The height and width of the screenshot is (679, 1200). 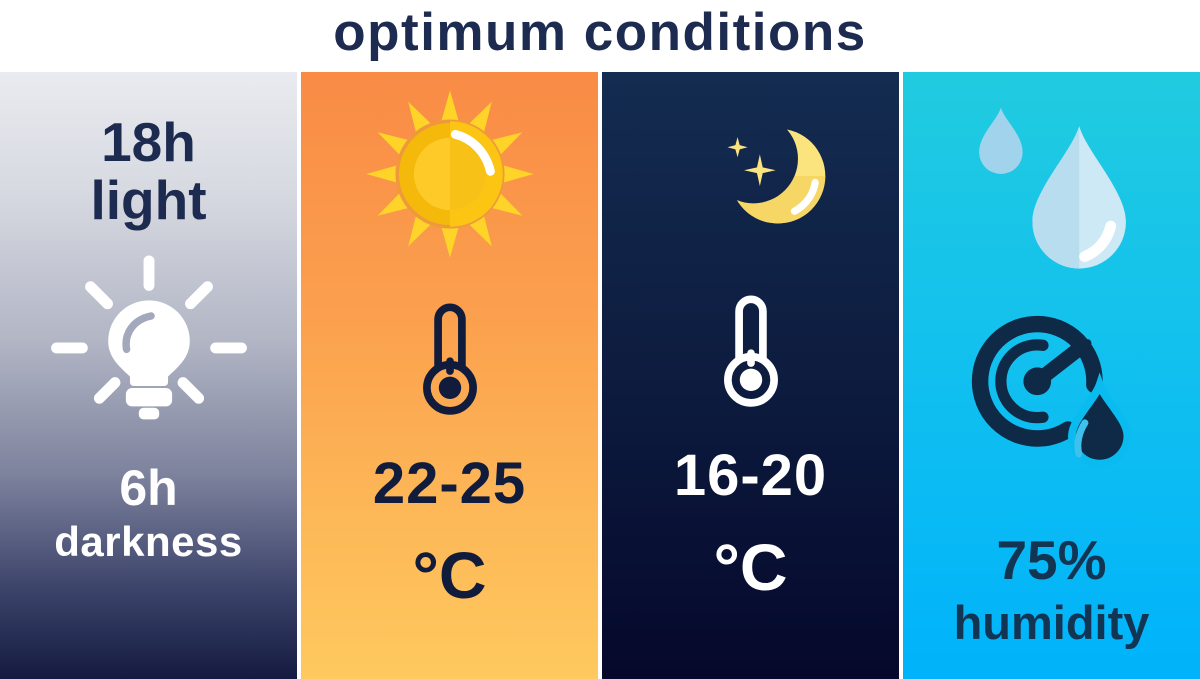 What do you see at coordinates (148, 487) in the screenshot?
I see `darkness-hours-value: 6h` at bounding box center [148, 487].